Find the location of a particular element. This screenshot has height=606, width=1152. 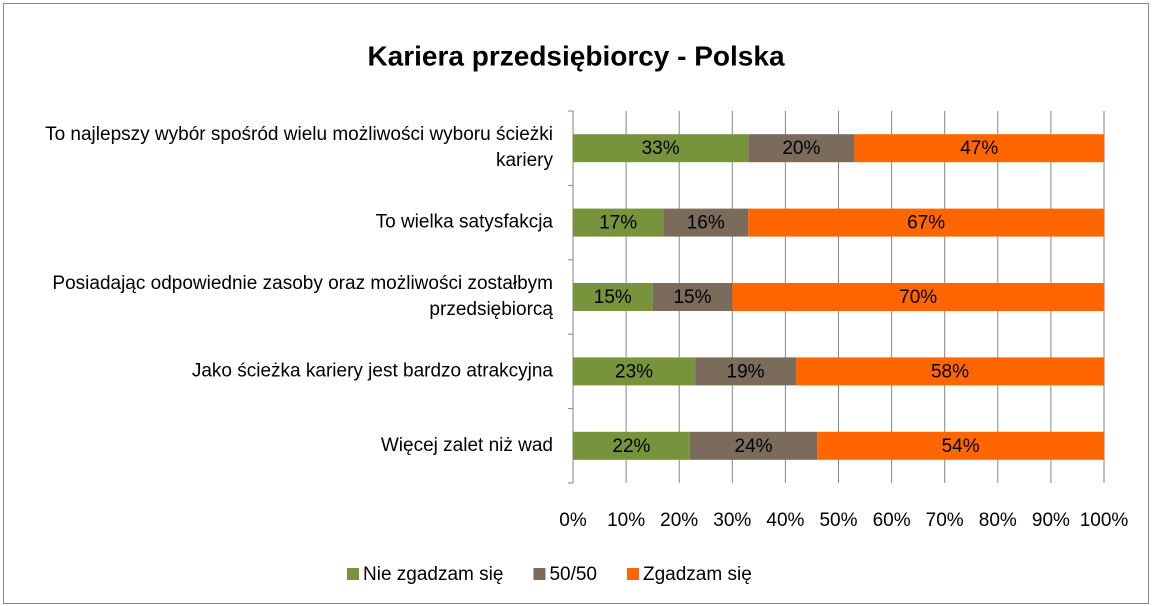

label-line: Więcej zalet niż wad is located at coordinates (467, 445).